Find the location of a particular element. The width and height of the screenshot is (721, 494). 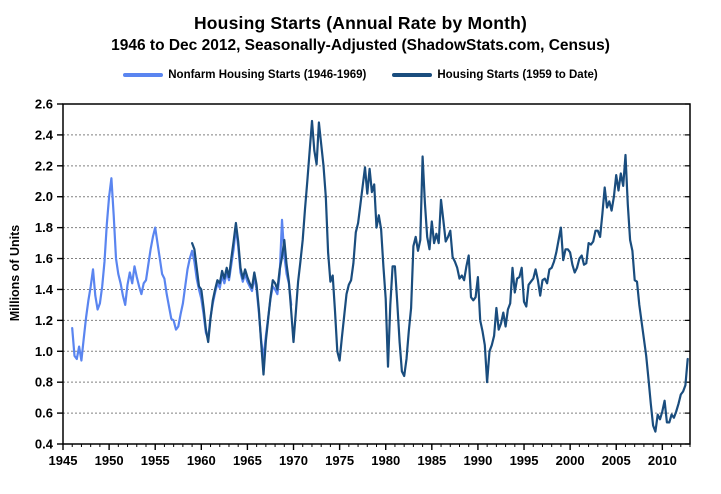

svg-text: 1.8 is located at coordinates (44, 227).